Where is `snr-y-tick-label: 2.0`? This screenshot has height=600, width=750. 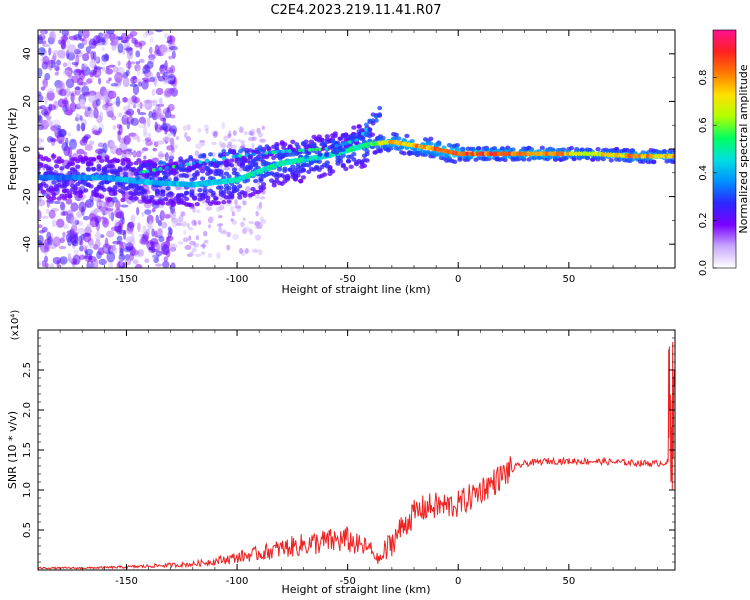
snr-y-tick-label: 2.0 is located at coordinates (27, 410).